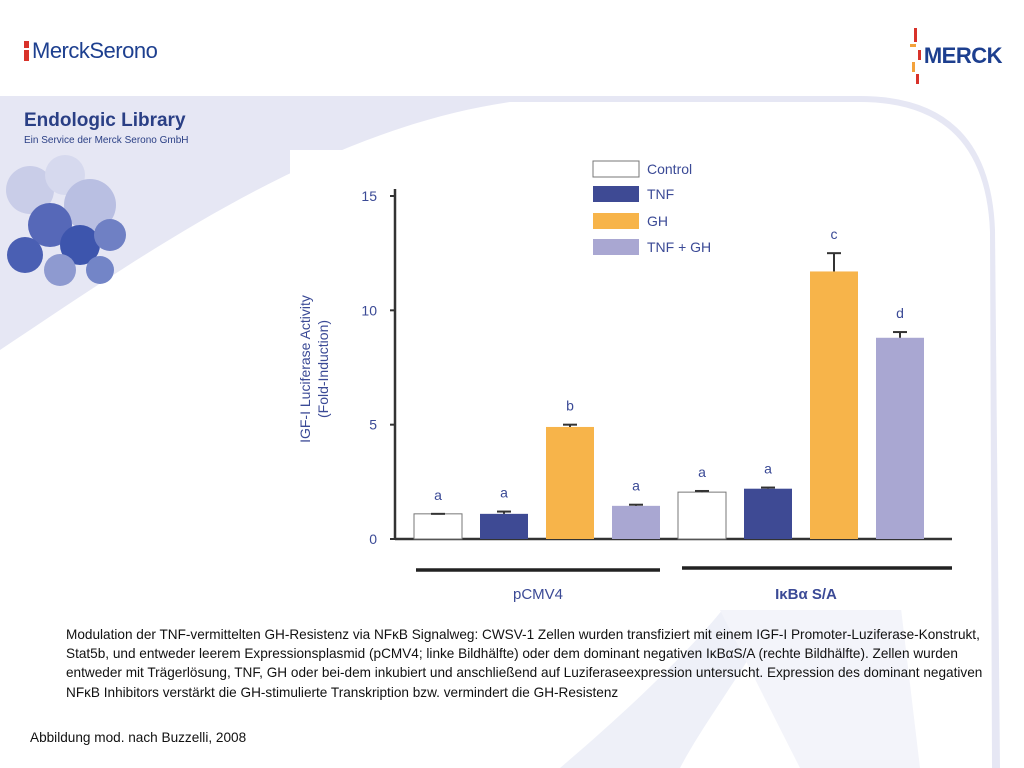  What do you see at coordinates (834, 234) in the screenshot?
I see `significance-letter: c` at bounding box center [834, 234].